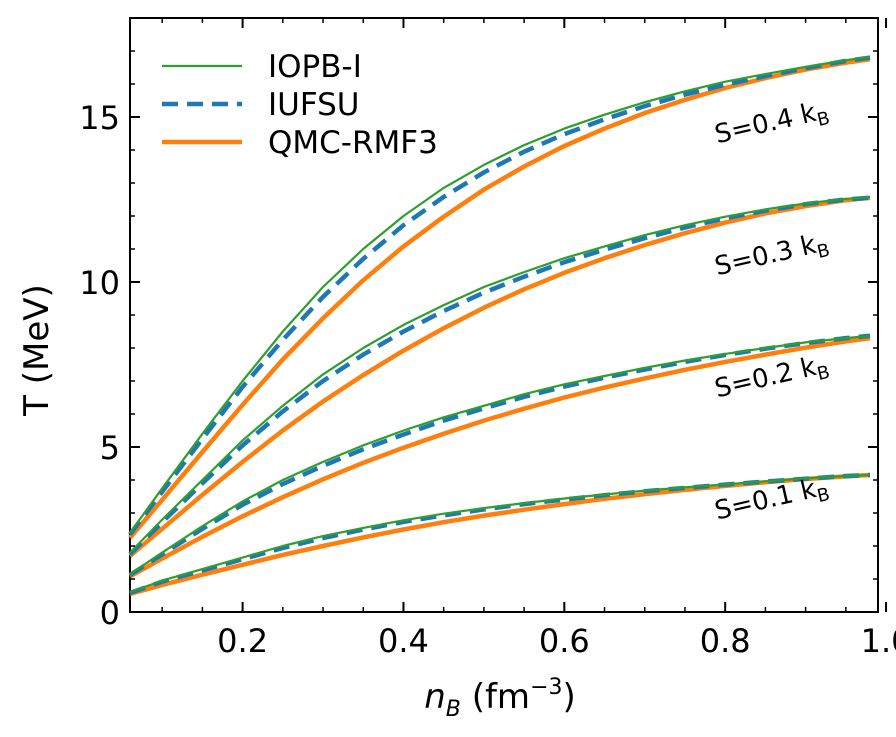  Describe the element at coordinates (546, 687) in the screenshot. I see `x-axis-label-exponent: −3` at that location.